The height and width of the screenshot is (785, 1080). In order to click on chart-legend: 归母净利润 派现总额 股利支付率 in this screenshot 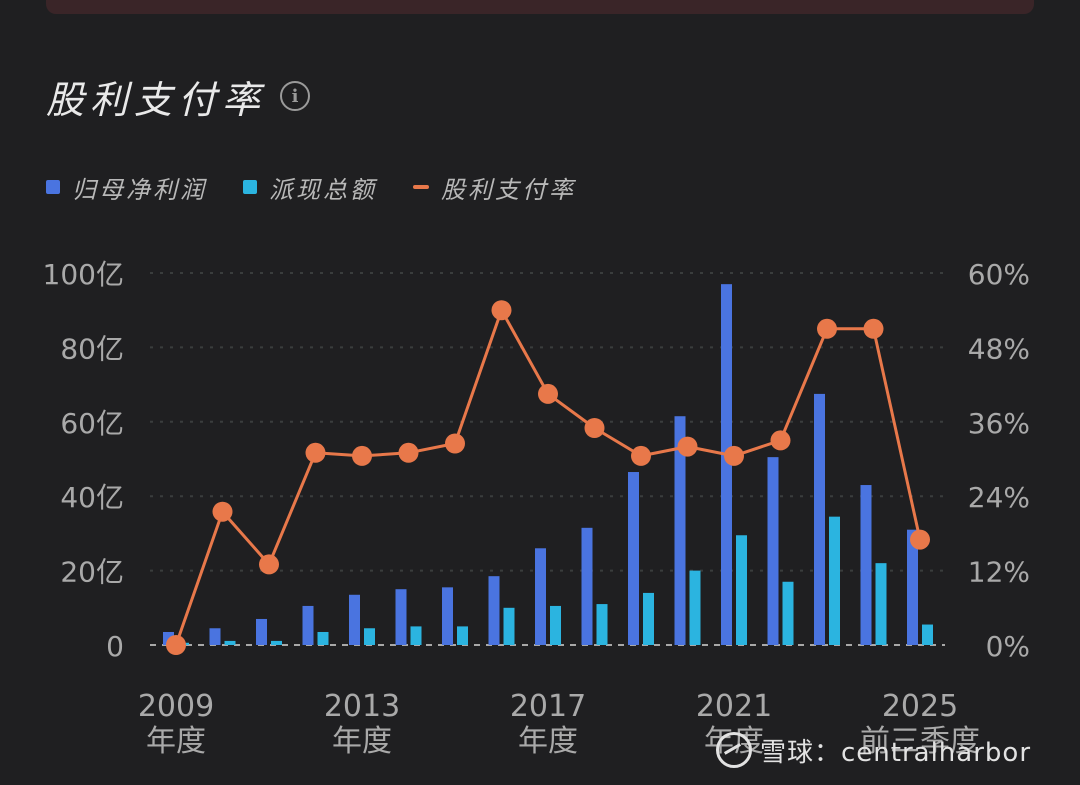, I will do `click(329, 187)`.